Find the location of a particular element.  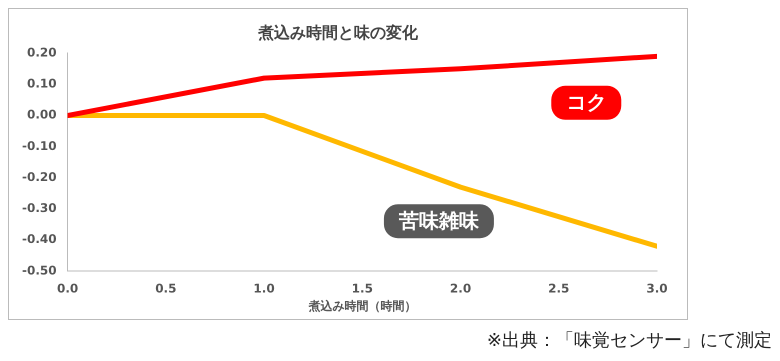

x-tick-label: 1.0 is located at coordinates (264, 289).